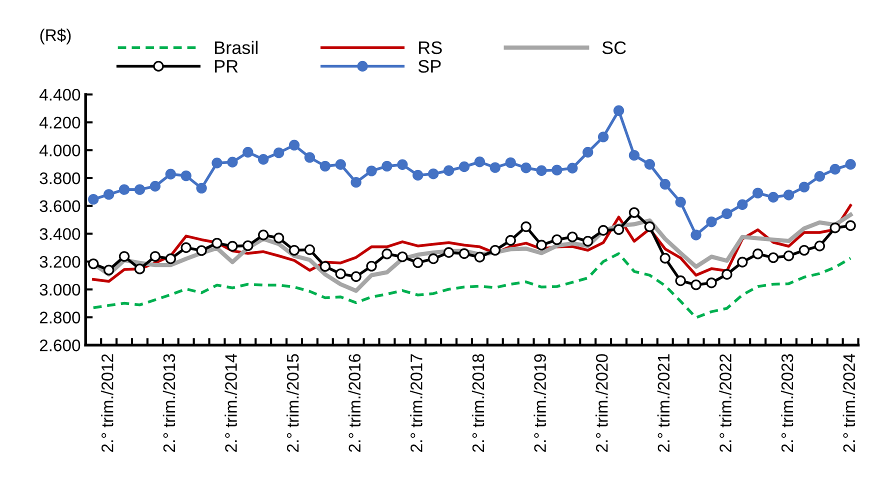 The width and height of the screenshot is (883, 482). I want to click on legend-label: SC, so click(614, 47).